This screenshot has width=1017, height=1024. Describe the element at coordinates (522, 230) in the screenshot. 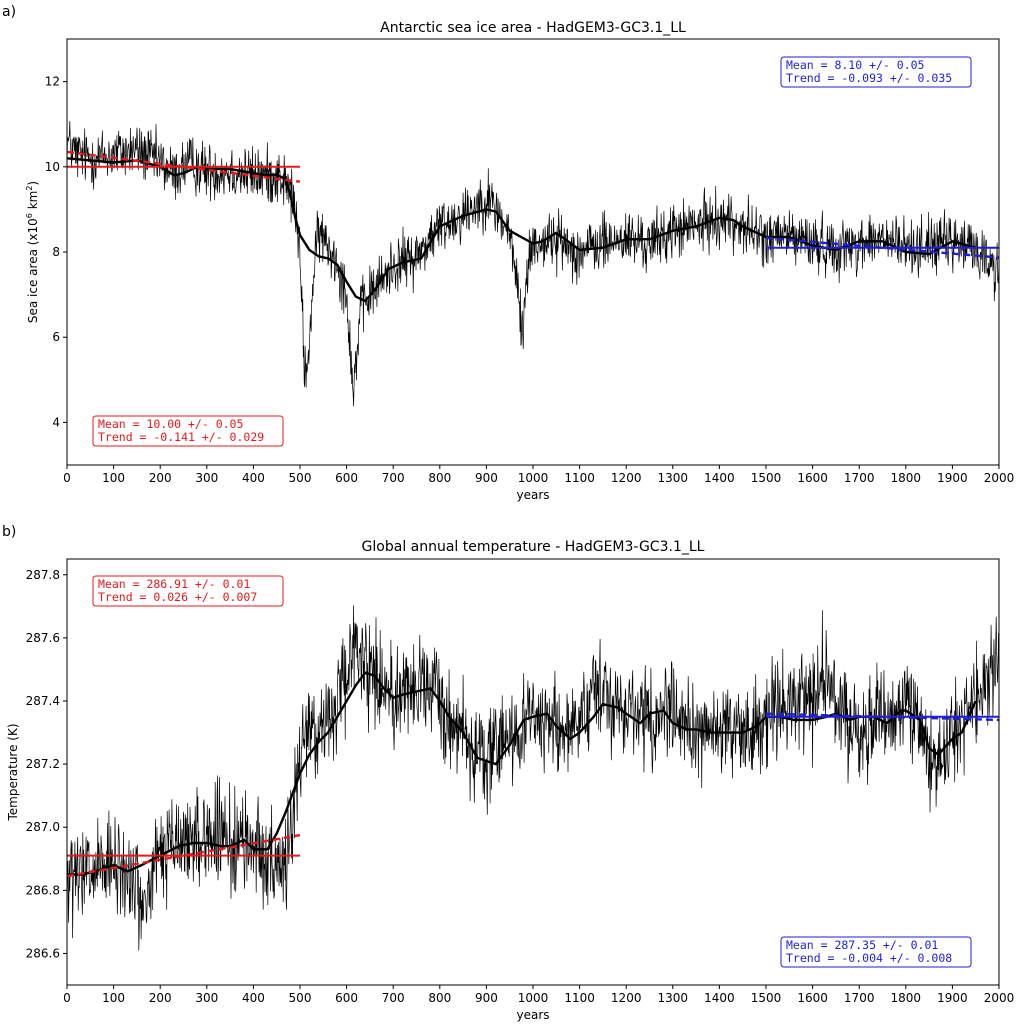

I see `series-smoothed-line` at that location.